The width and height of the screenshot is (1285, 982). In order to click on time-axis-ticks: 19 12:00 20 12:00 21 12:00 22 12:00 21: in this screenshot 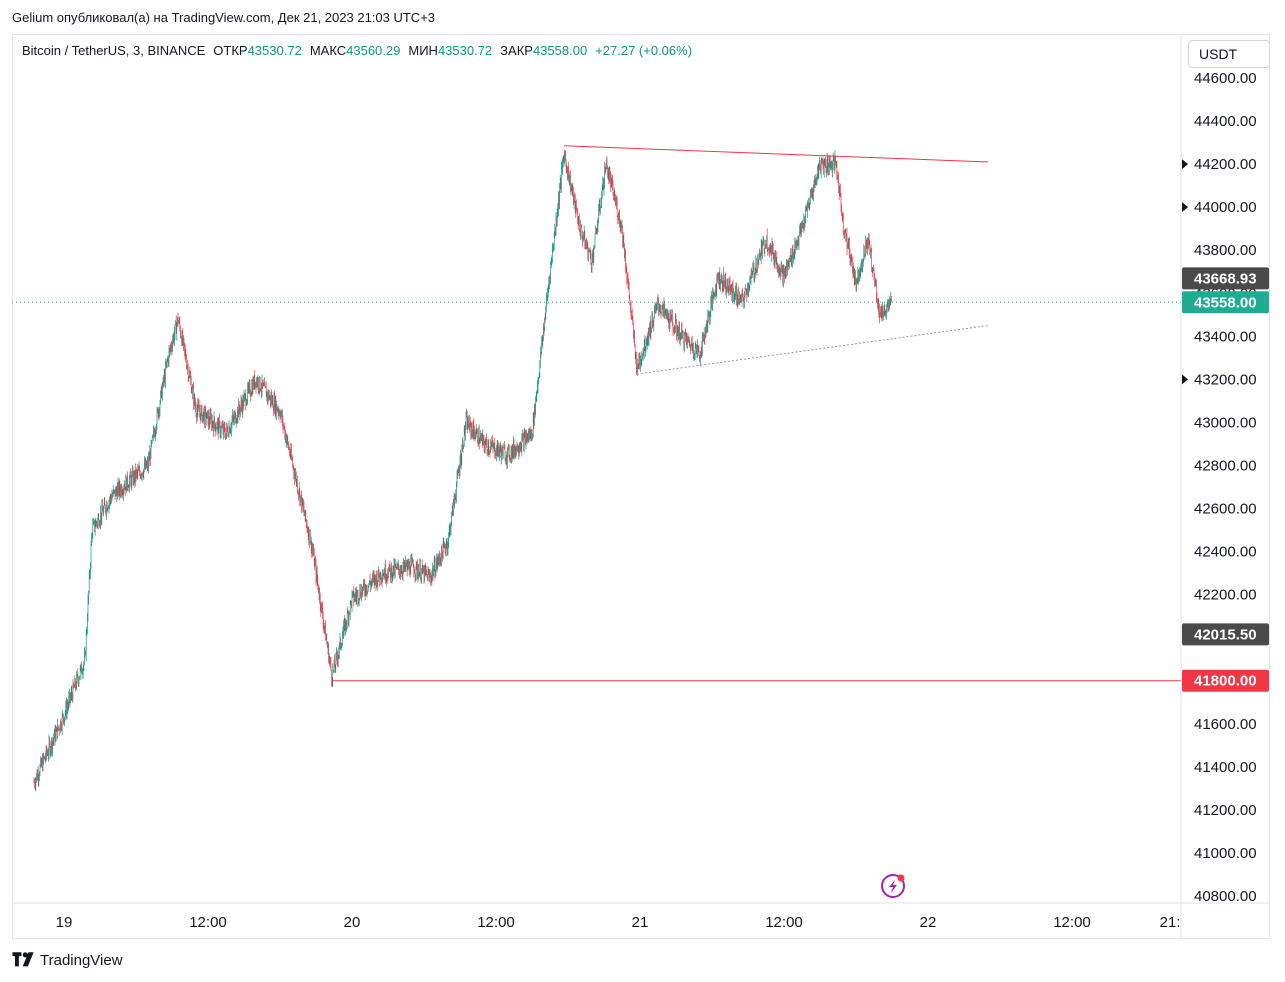, I will do `click(618, 922)`.